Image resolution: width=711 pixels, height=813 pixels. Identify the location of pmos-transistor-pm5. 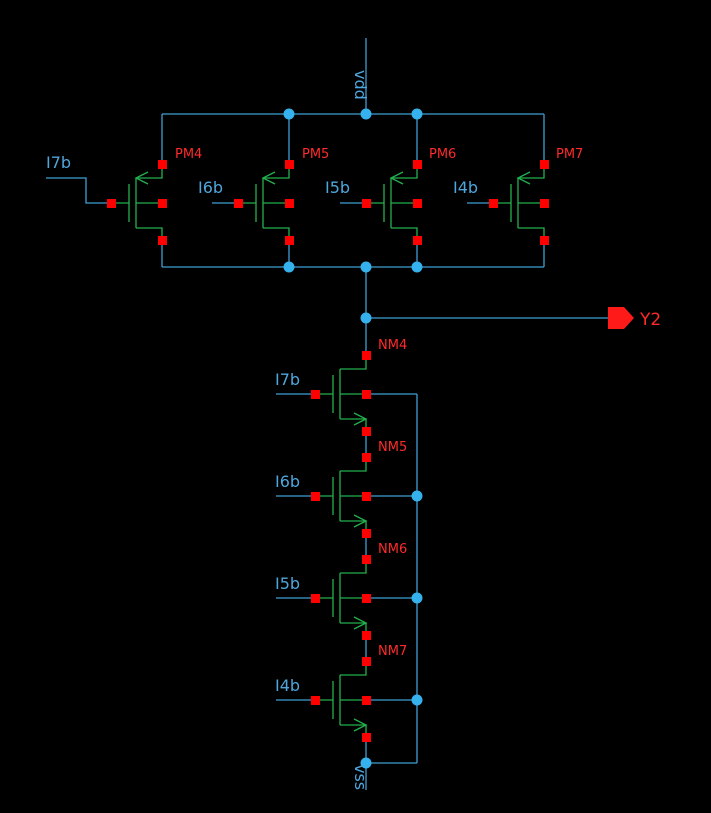
(264, 202).